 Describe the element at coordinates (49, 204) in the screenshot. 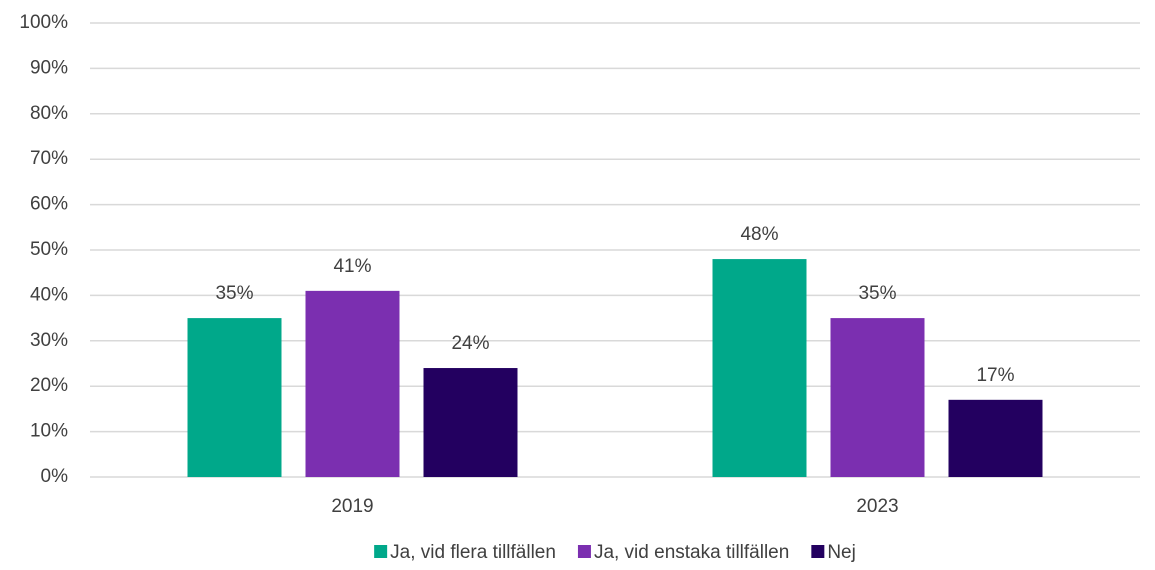

I see `y-tick-label: 60%` at that location.